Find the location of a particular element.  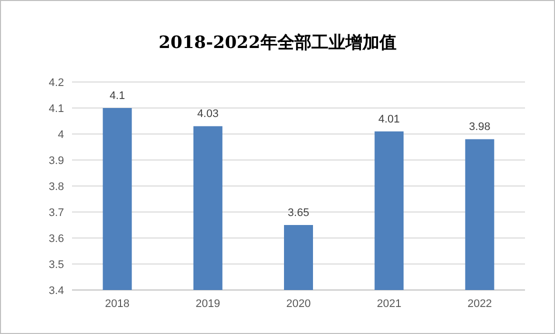

y-tick-label: 3.8 is located at coordinates (56, 187).